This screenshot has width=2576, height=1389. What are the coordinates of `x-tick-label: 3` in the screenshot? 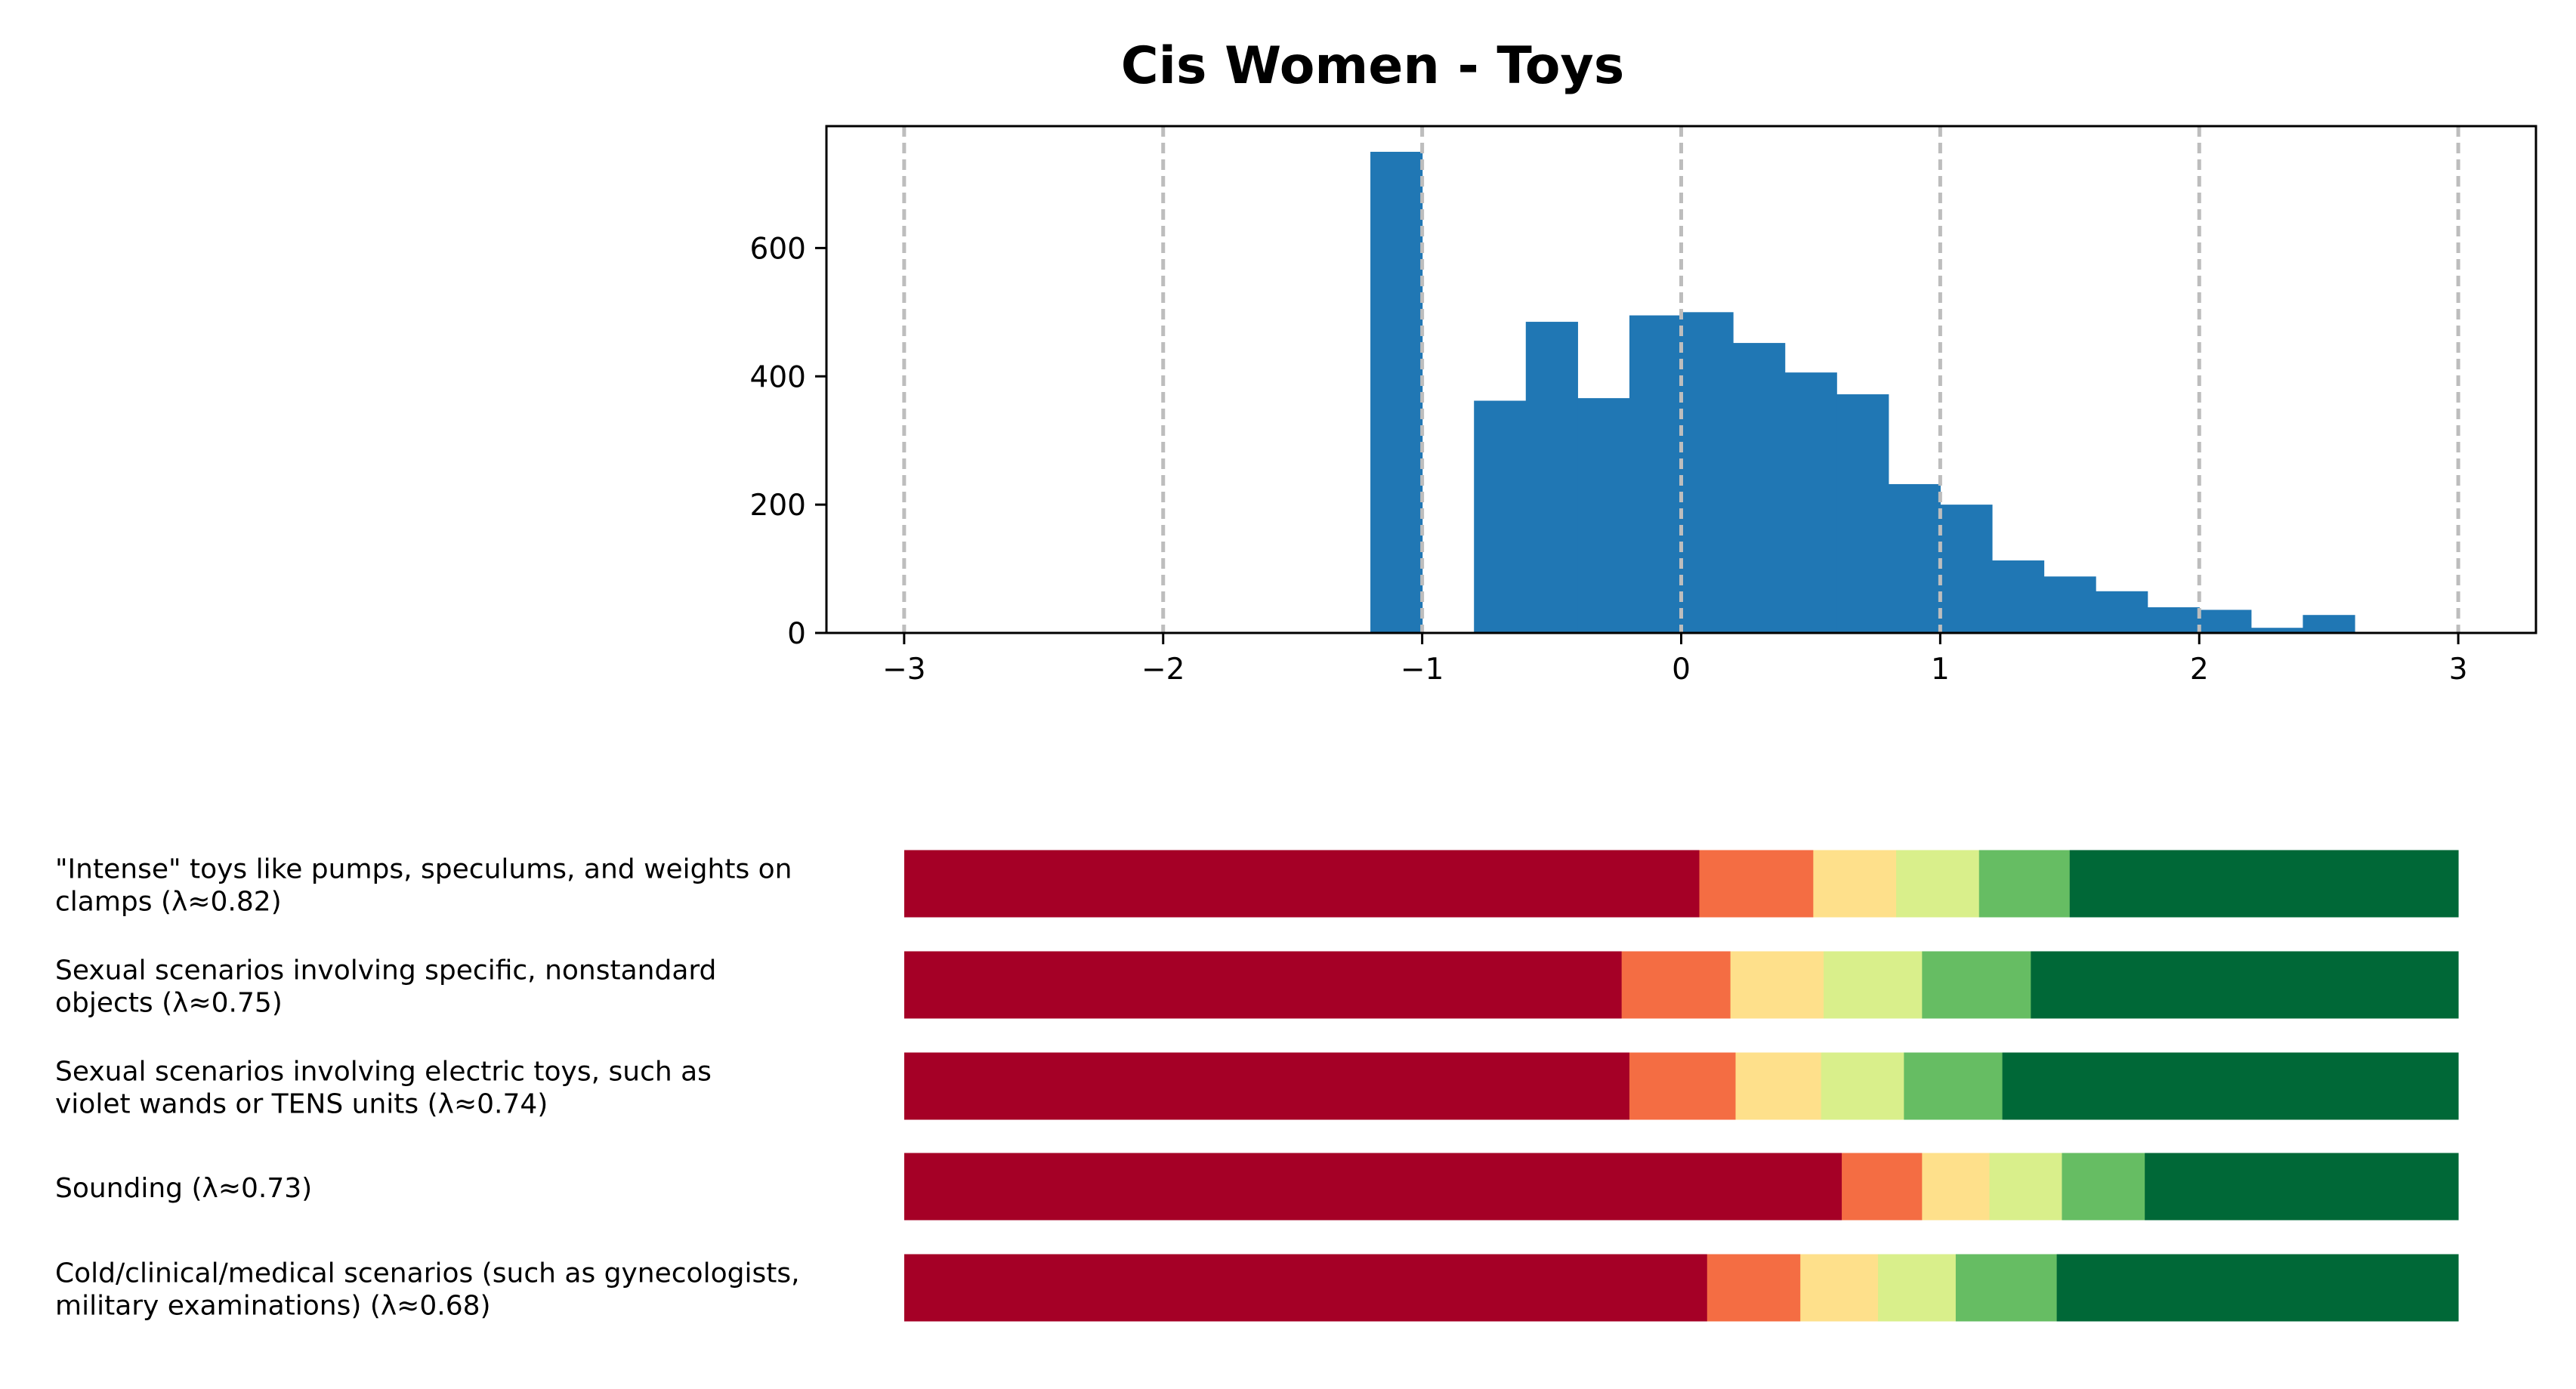 It's located at (2458, 670).